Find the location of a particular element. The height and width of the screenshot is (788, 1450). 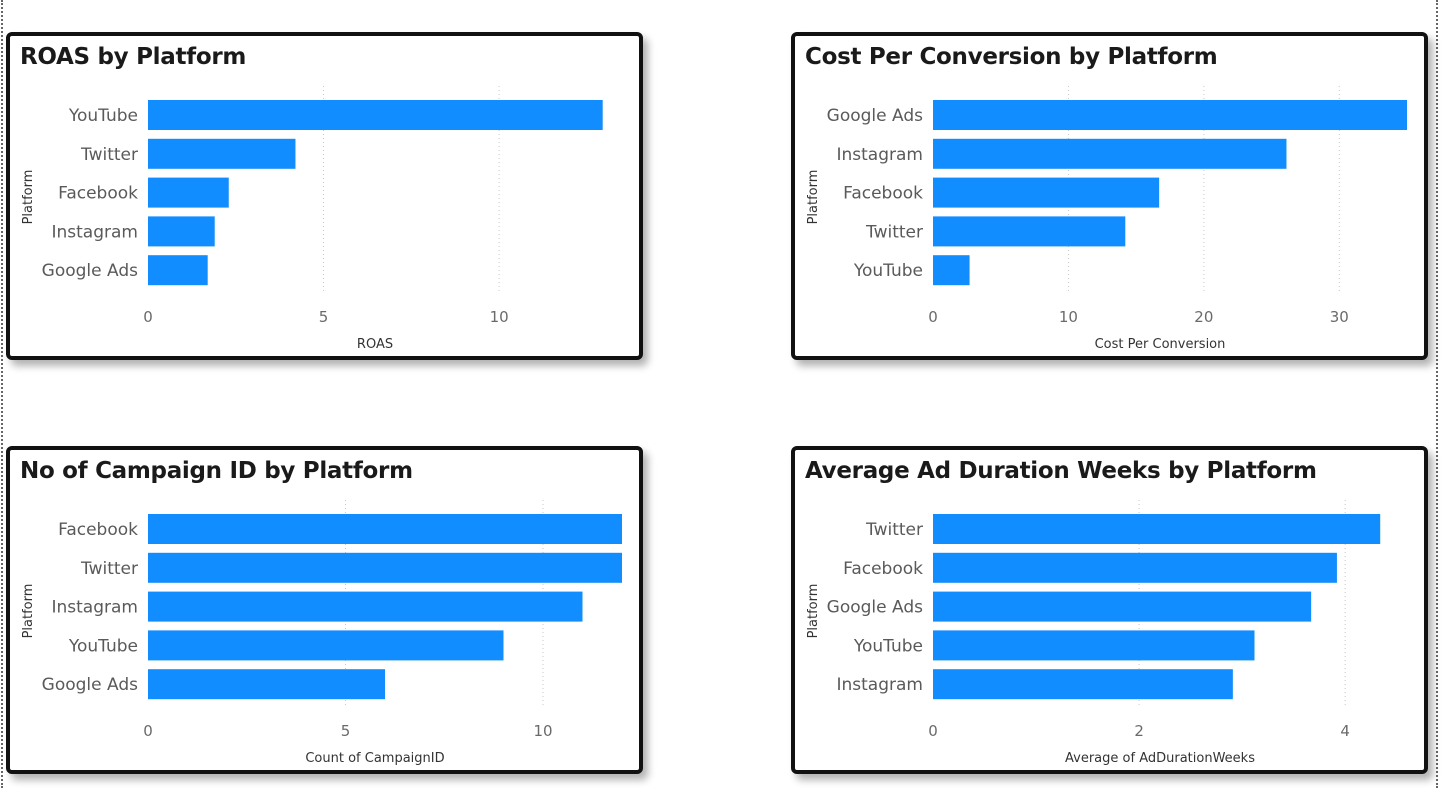

x-tick-label: 30 is located at coordinates (1339, 317).